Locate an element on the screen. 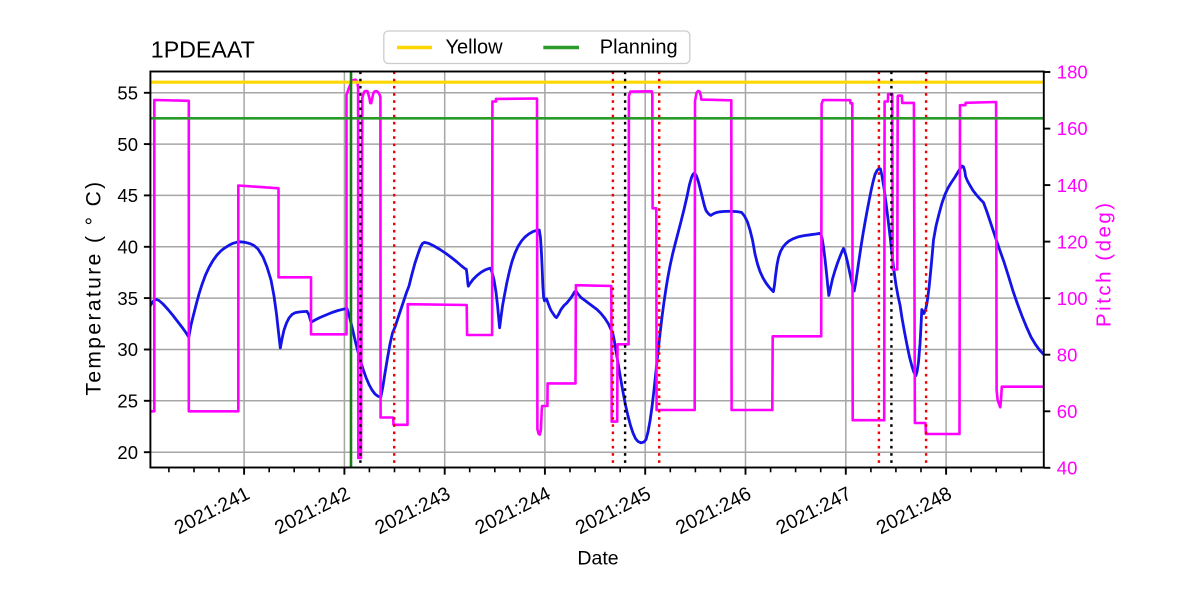  svg-text: 160 is located at coordinates (1072, 128).